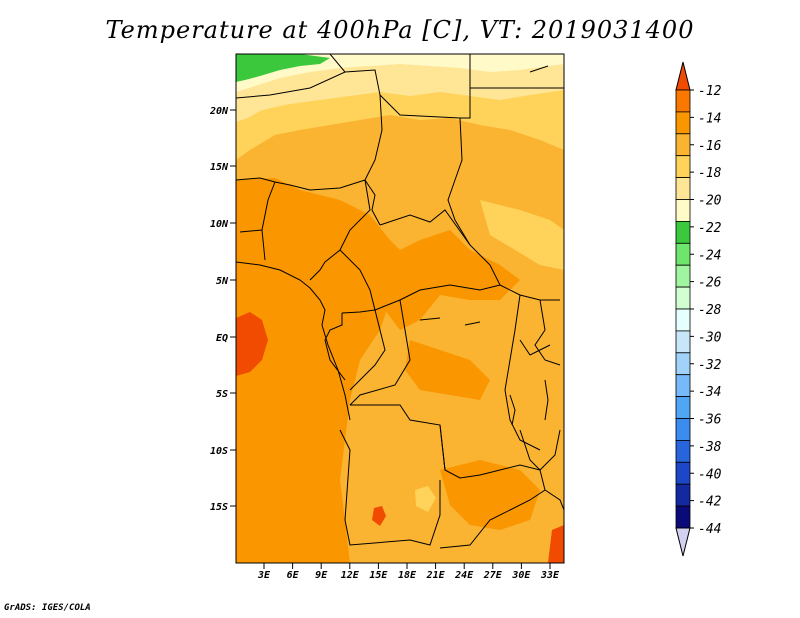 This screenshot has width=800, height=618. What do you see at coordinates (710, 337) in the screenshot?
I see `colorbar-label: -30` at bounding box center [710, 337].